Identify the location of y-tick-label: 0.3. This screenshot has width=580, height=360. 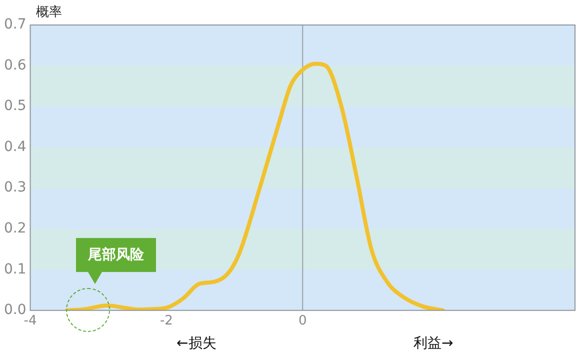
(15, 188).